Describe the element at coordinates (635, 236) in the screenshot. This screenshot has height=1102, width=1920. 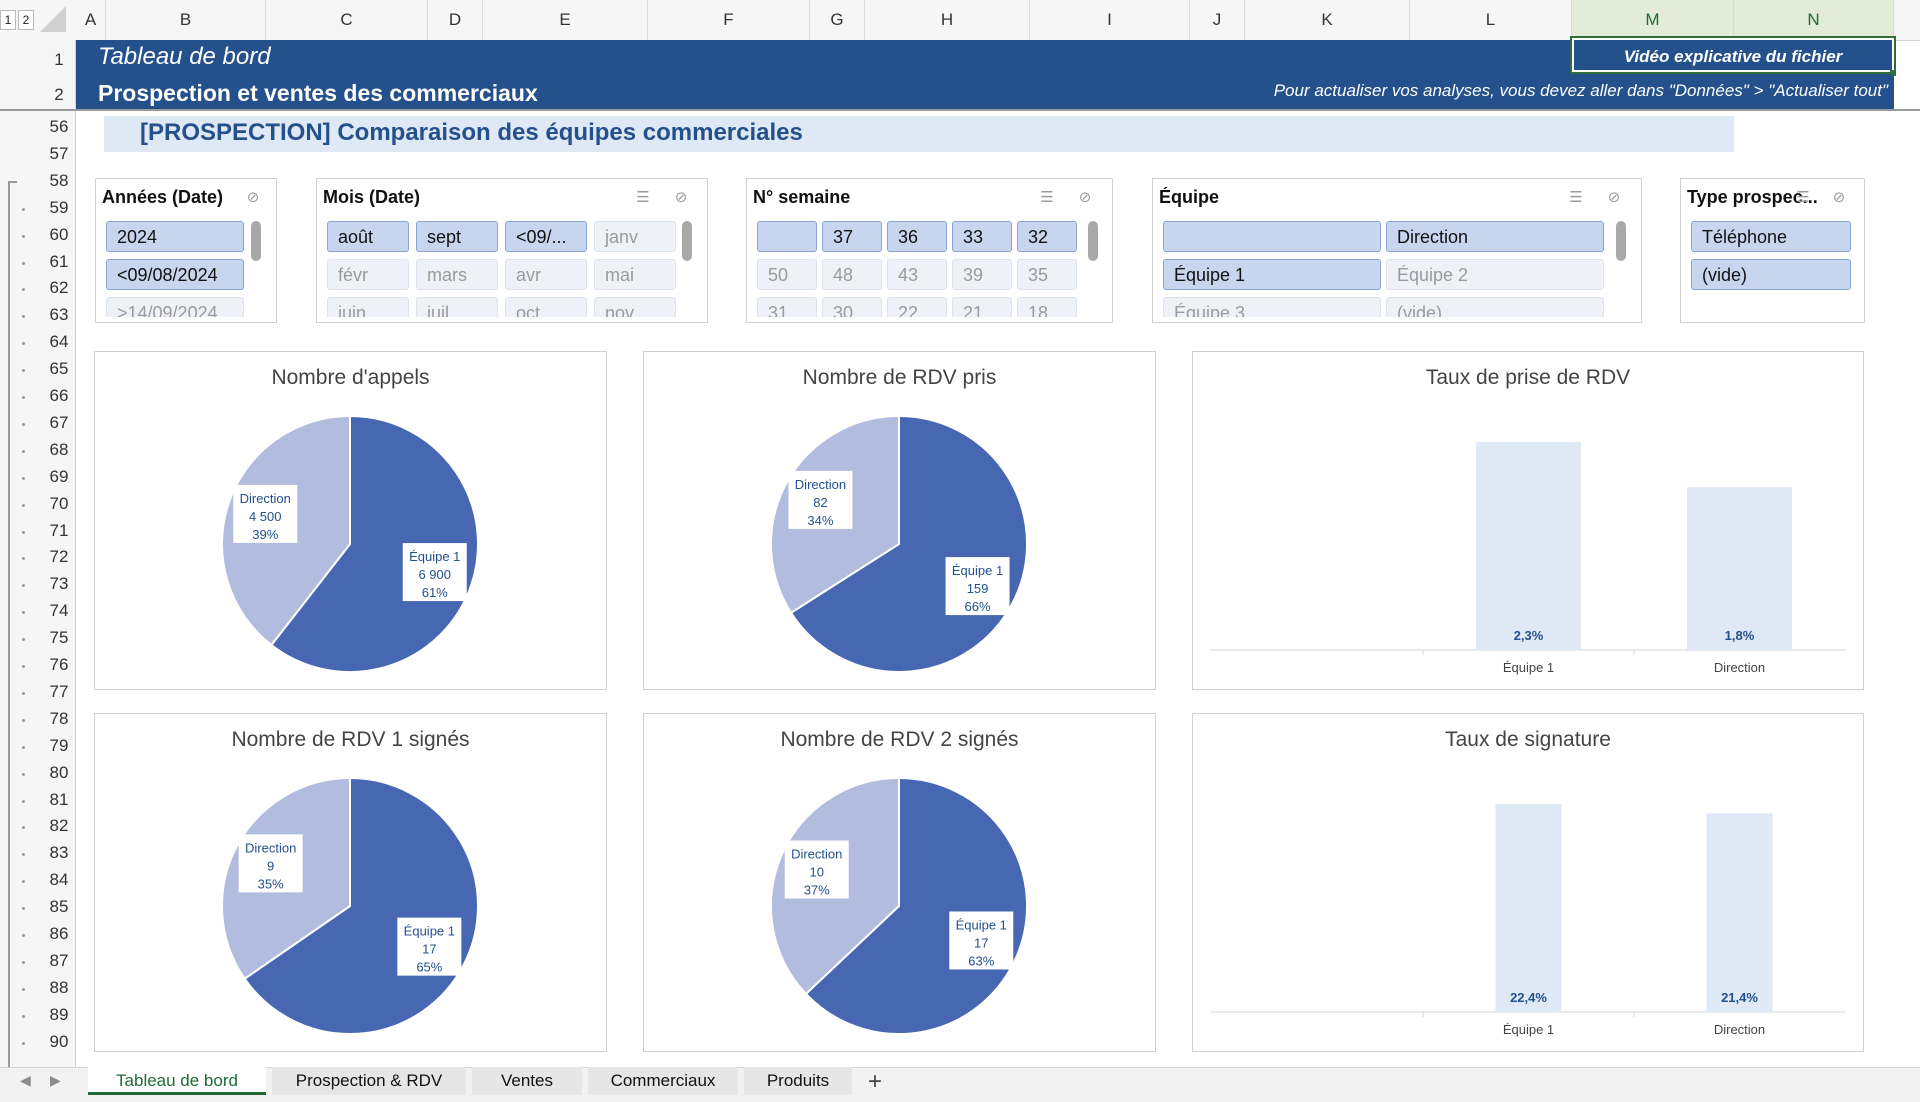
I see `slicer-item: janv` at that location.